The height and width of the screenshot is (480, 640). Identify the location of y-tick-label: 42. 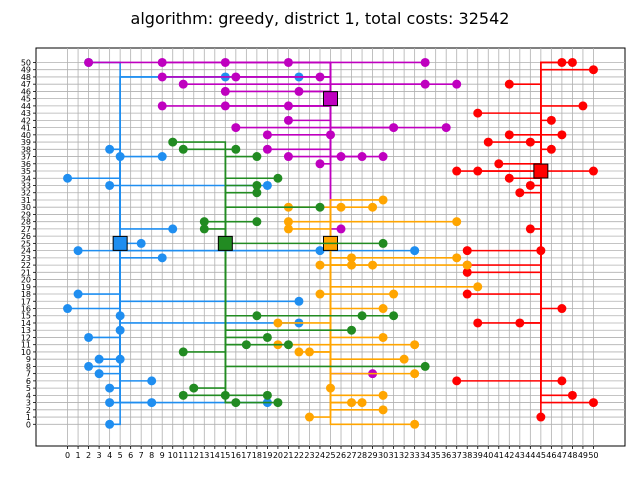
(26, 120).